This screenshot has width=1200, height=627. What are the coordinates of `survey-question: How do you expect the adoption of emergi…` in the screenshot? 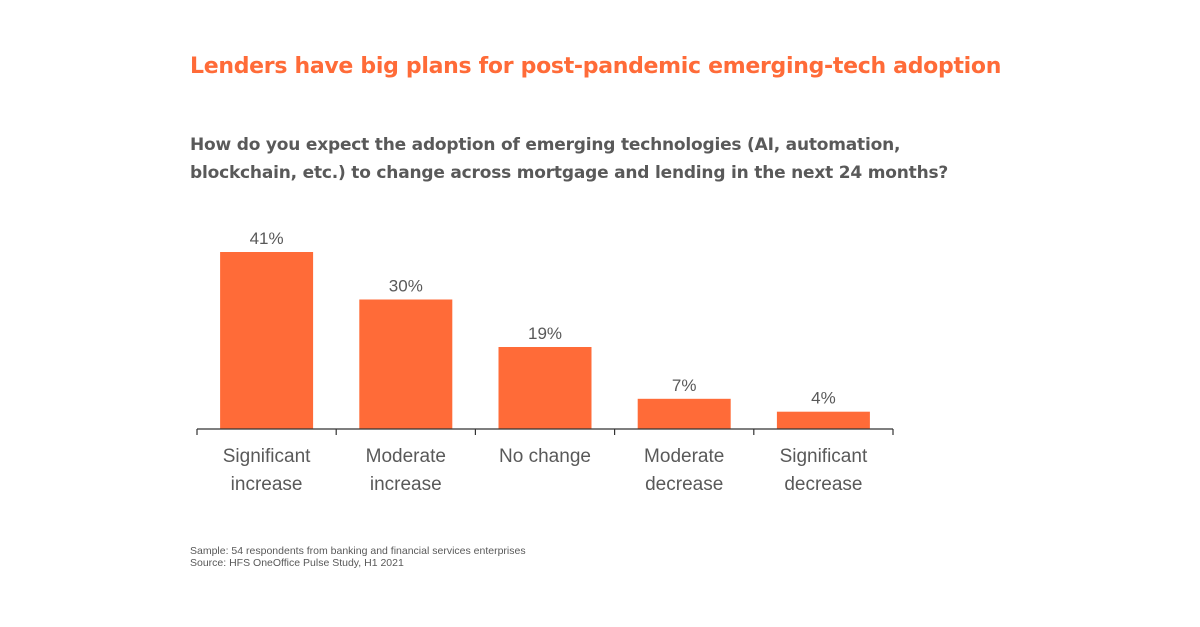 It's located at (630, 159).